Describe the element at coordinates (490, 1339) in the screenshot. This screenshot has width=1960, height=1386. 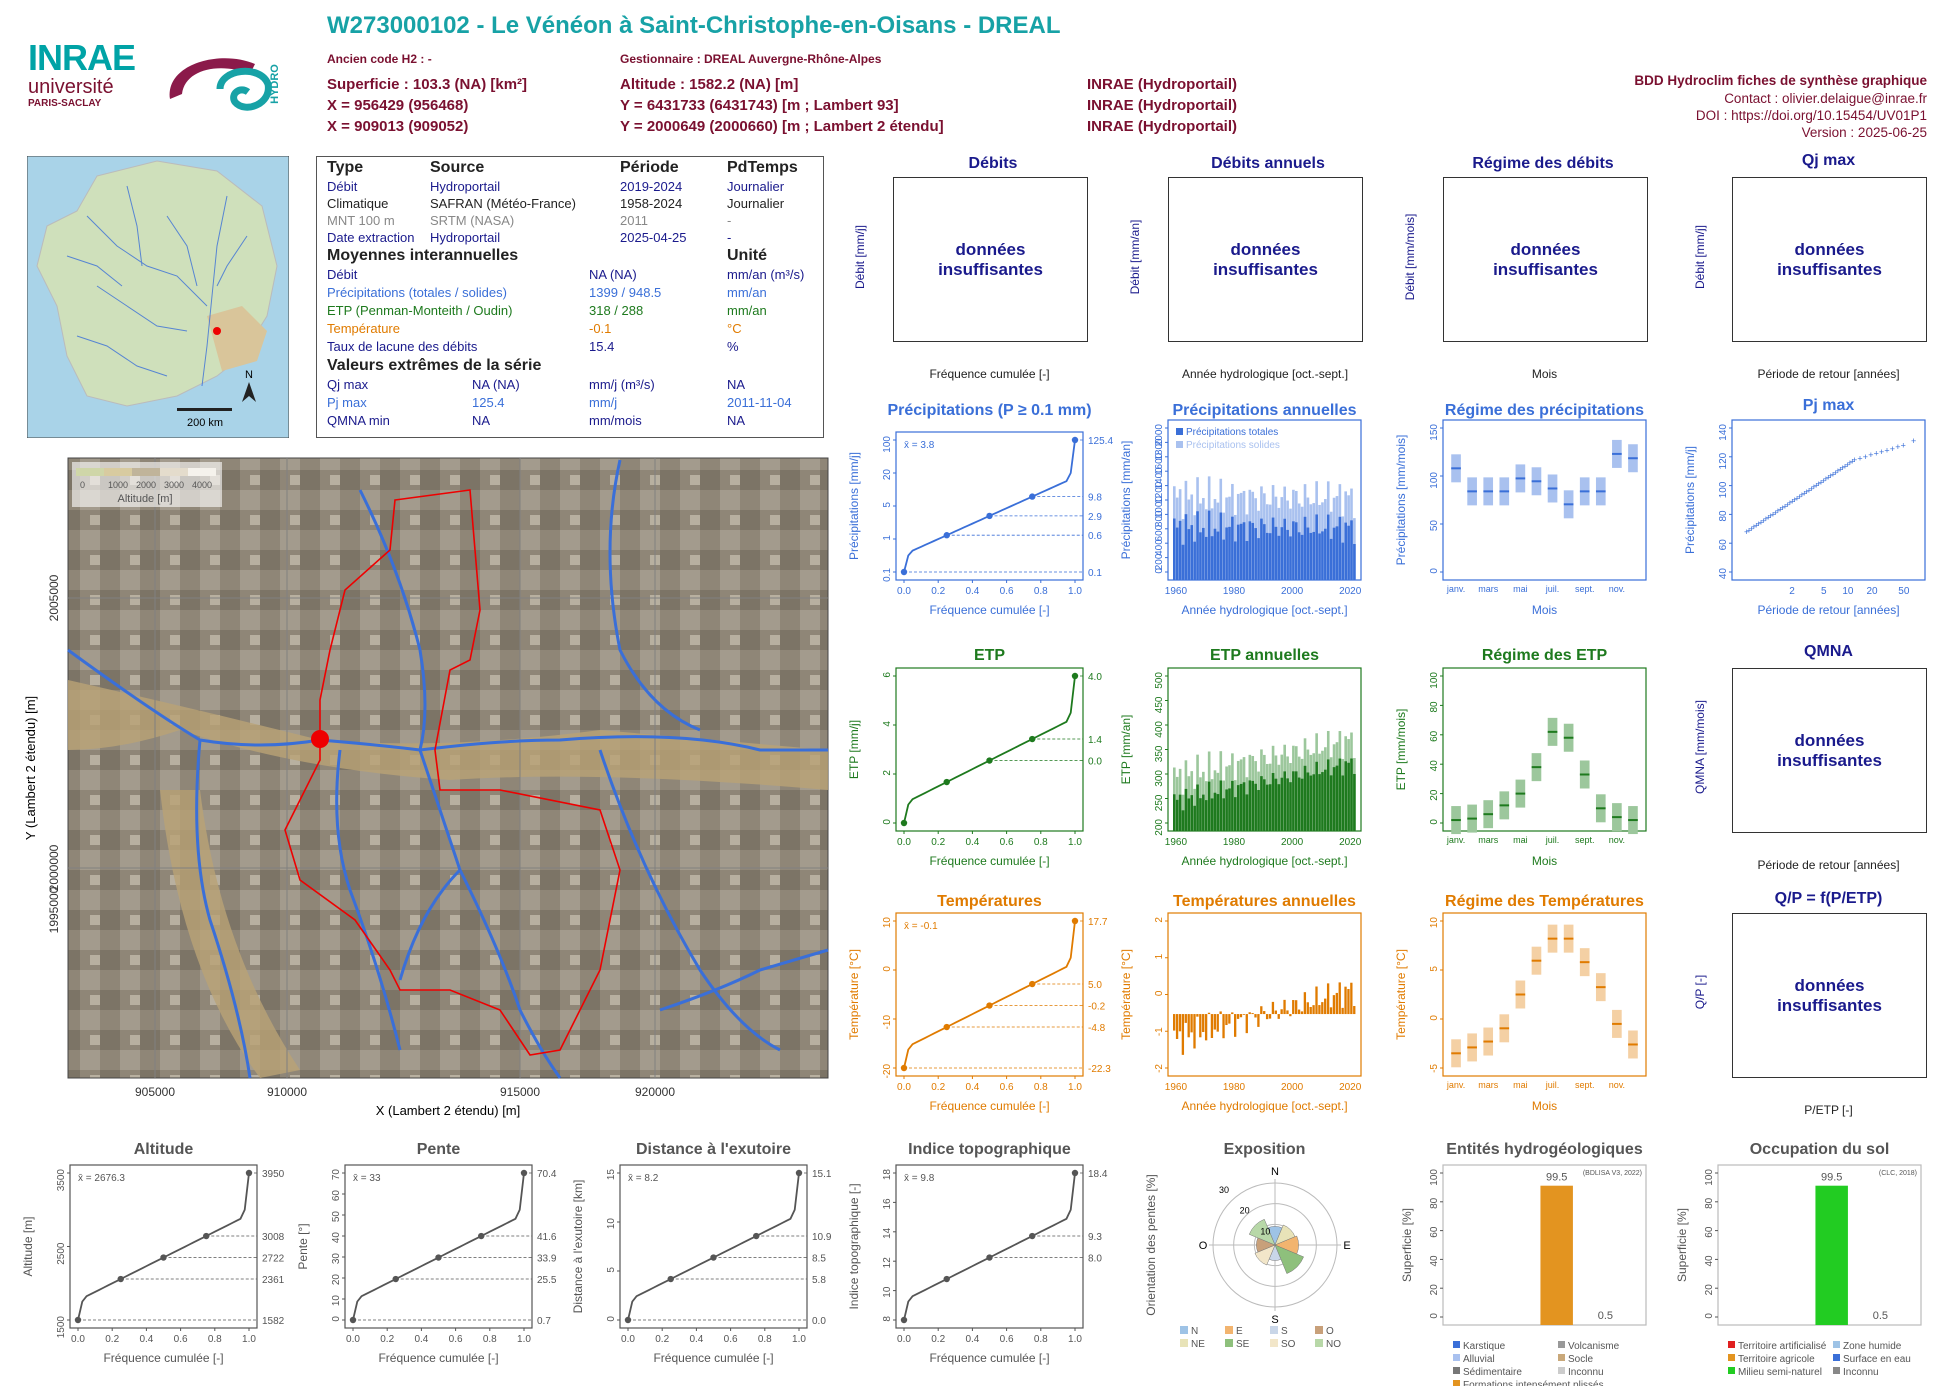
I see `x-tick: 0.8` at that location.